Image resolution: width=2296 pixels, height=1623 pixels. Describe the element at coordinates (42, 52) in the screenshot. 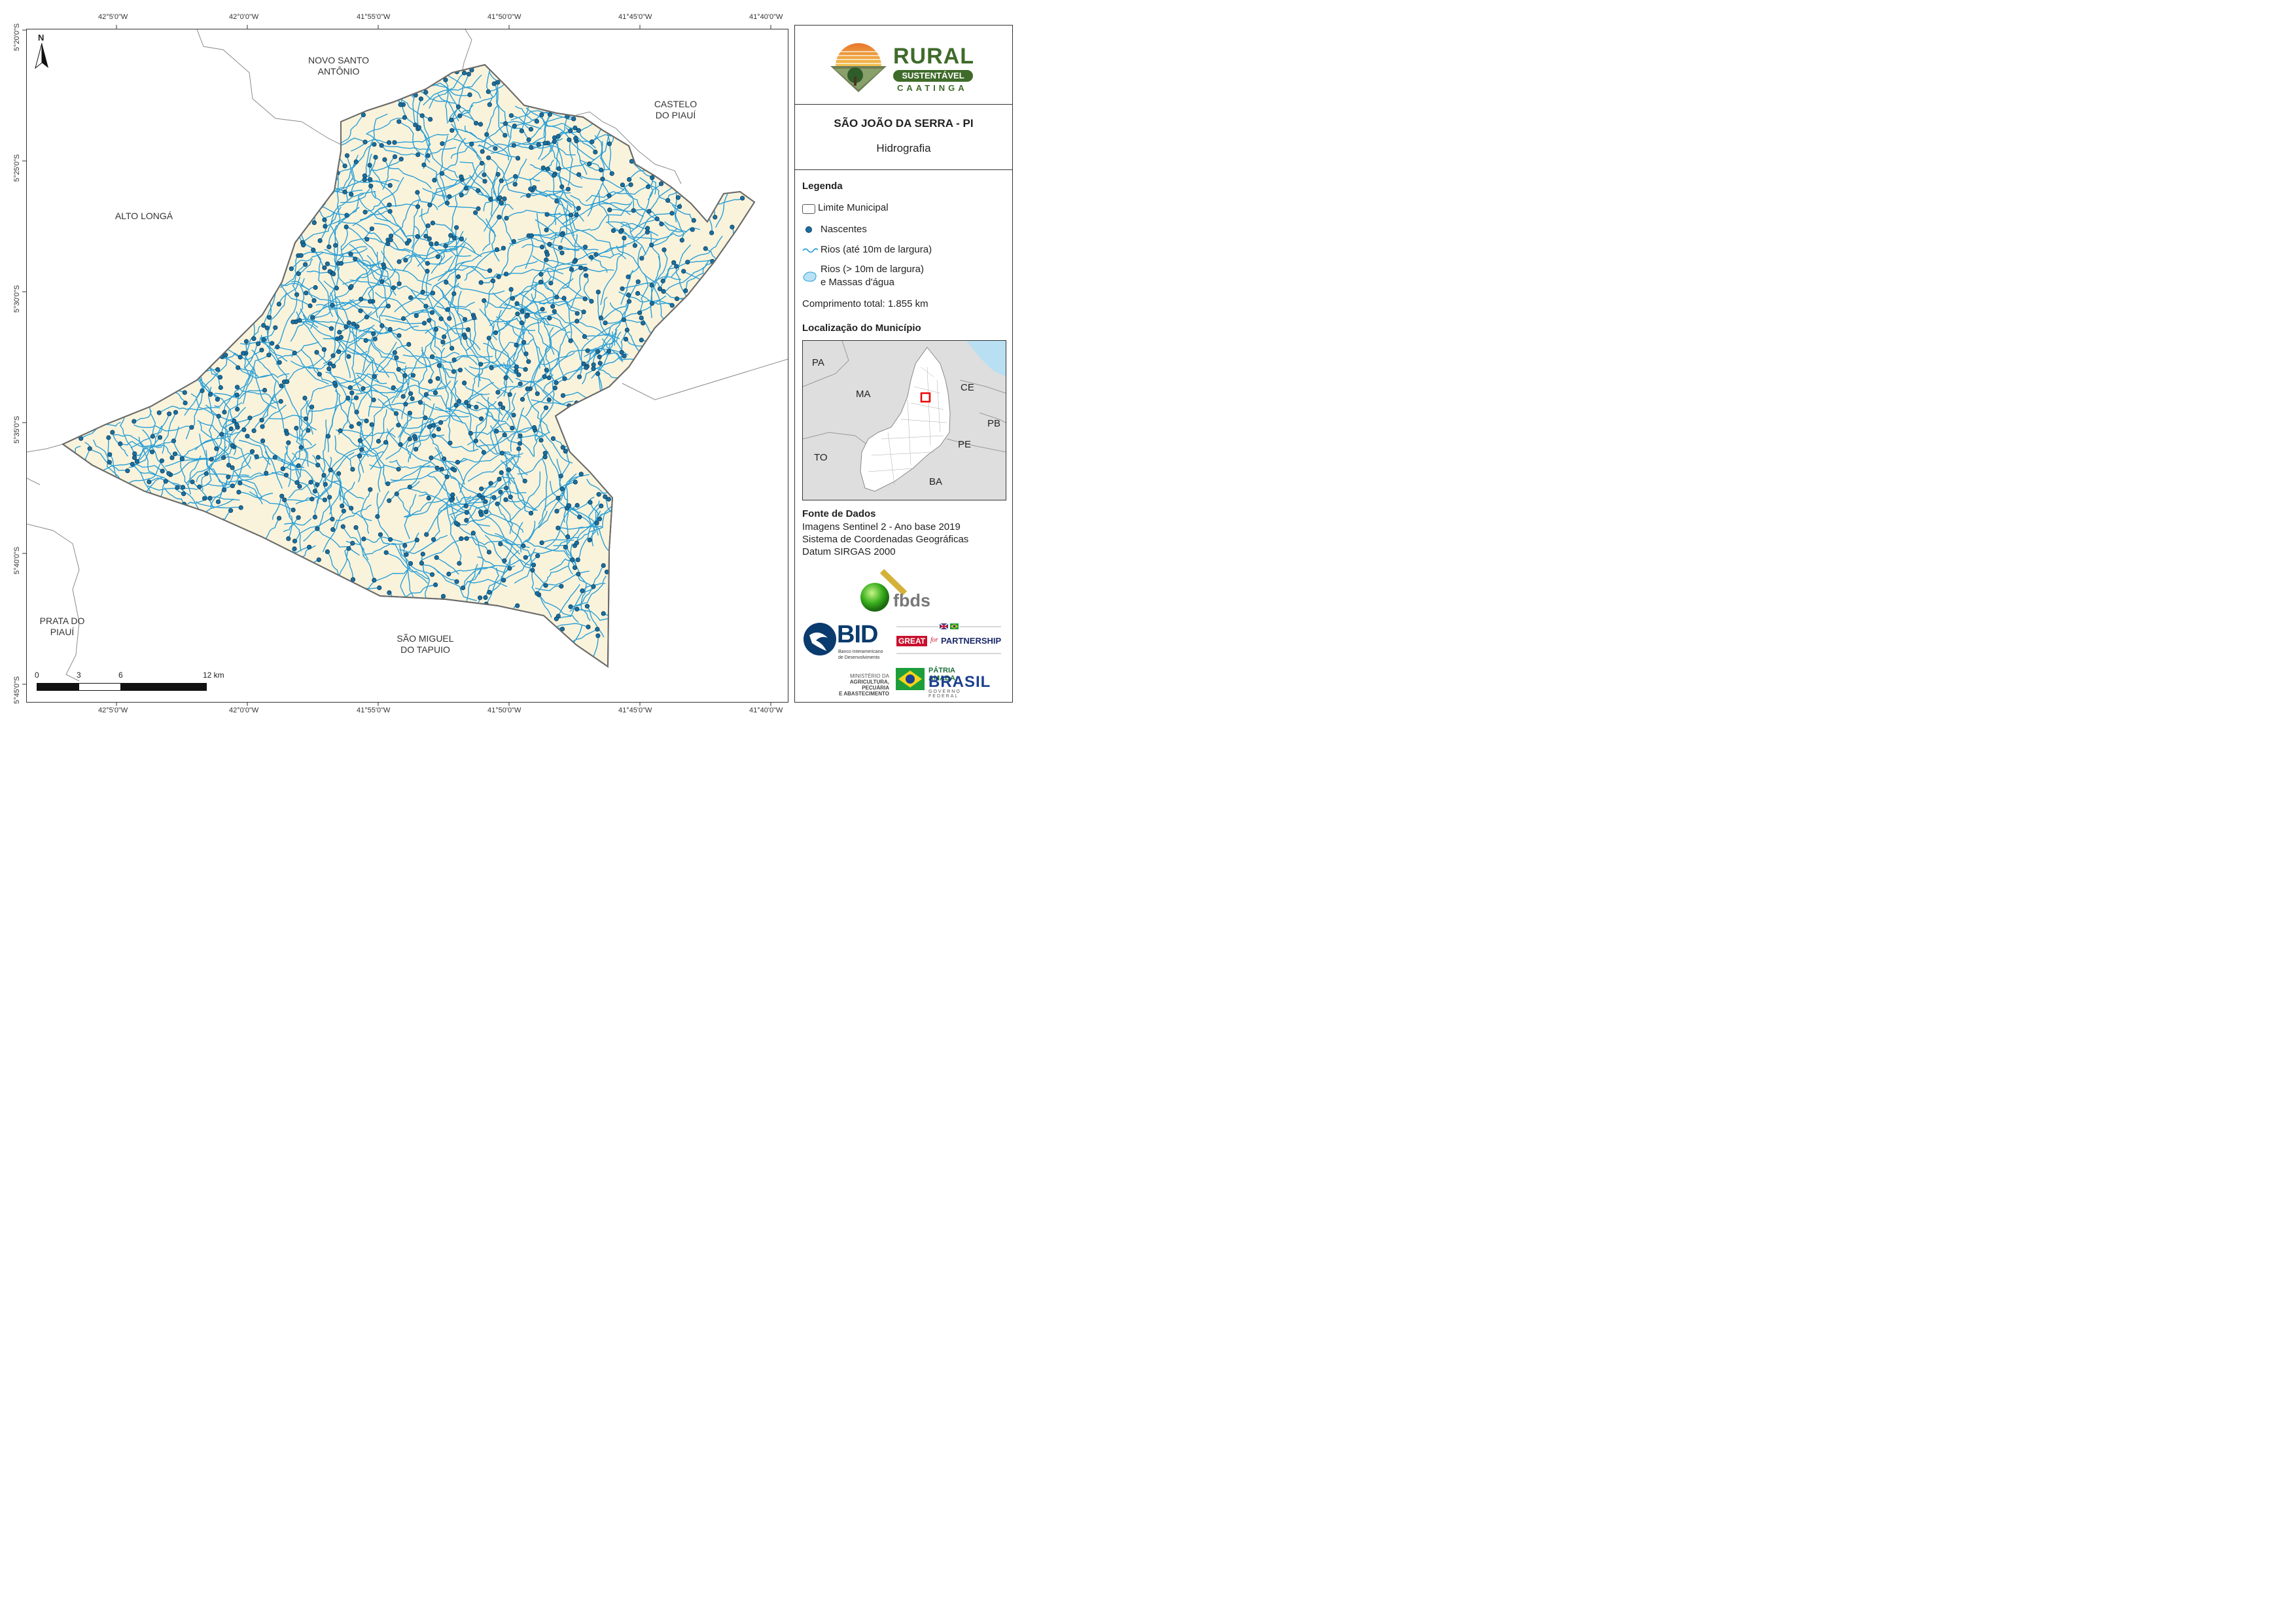

I see `north-arrow: N` at that location.